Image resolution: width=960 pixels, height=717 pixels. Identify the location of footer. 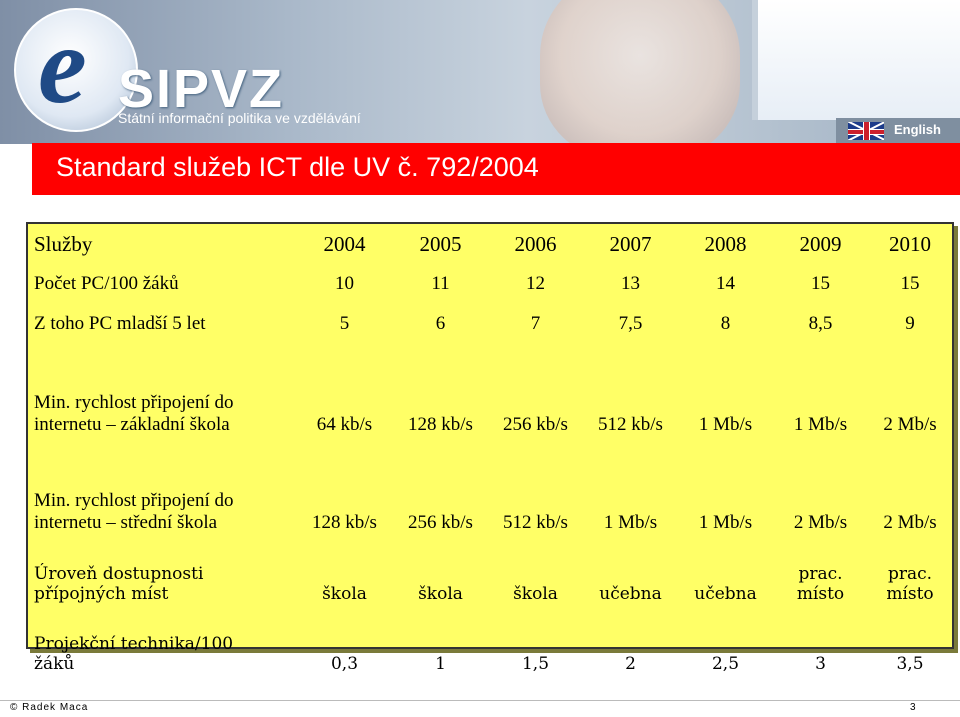
(480, 708).